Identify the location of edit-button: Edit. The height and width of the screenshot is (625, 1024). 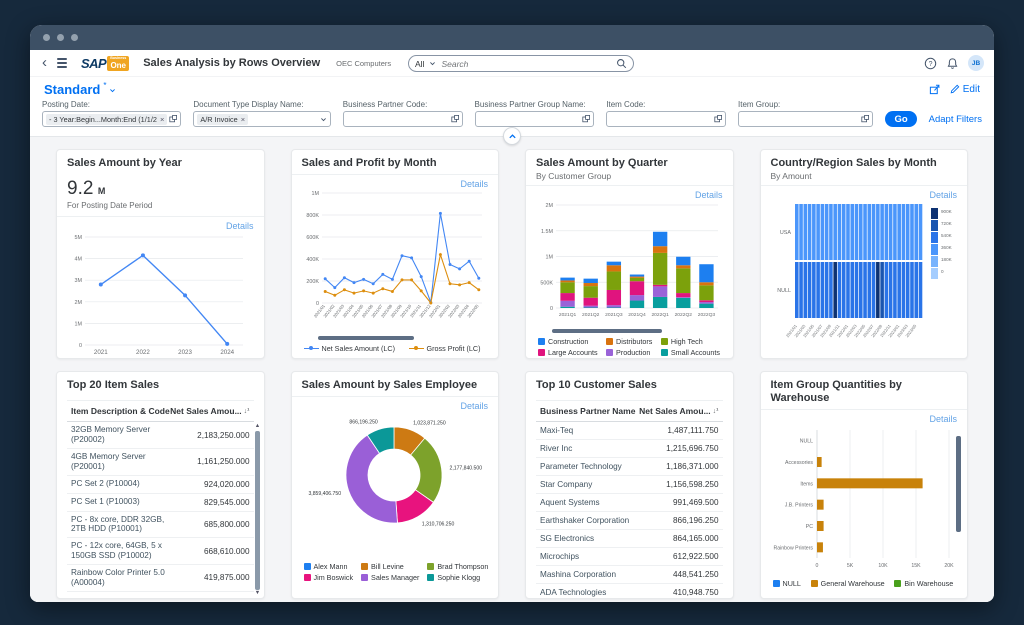
(965, 89).